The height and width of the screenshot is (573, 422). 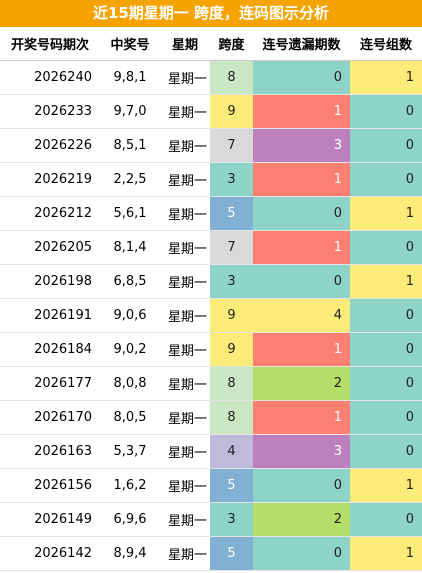 I want to click on table-cell: 2026142, so click(x=50, y=553).